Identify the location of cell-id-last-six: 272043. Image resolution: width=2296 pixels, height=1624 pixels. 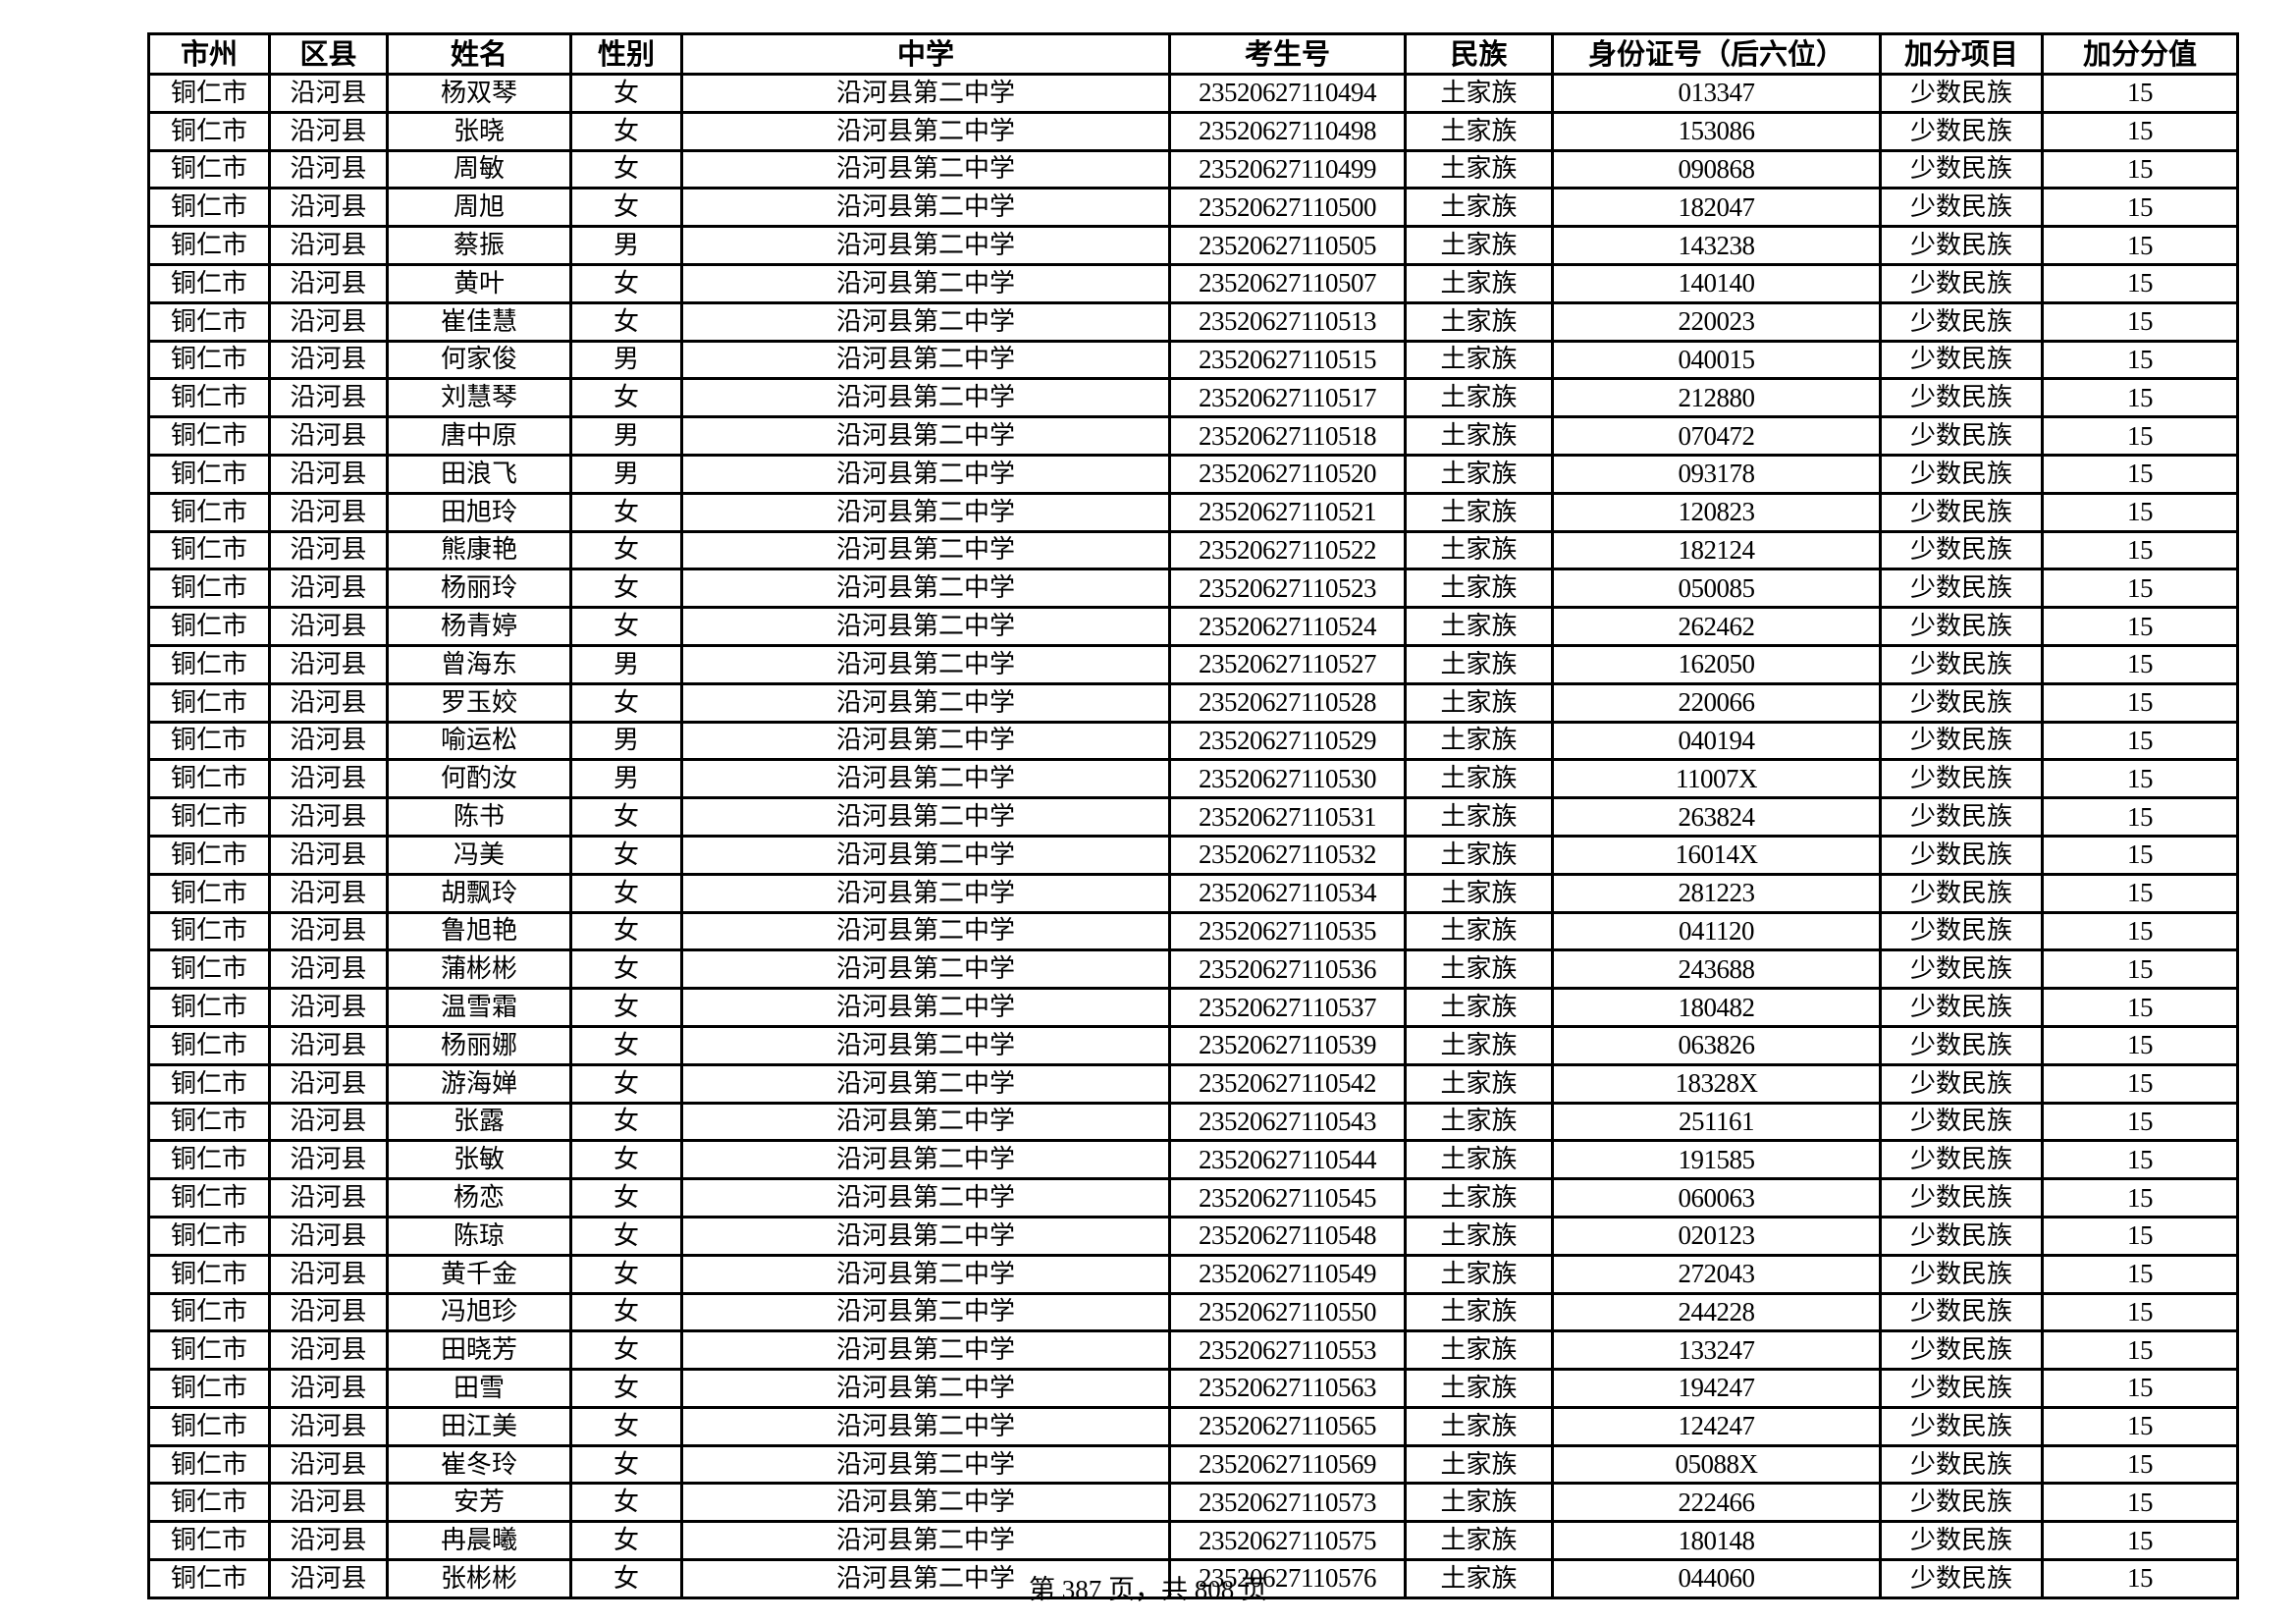
(1716, 1274).